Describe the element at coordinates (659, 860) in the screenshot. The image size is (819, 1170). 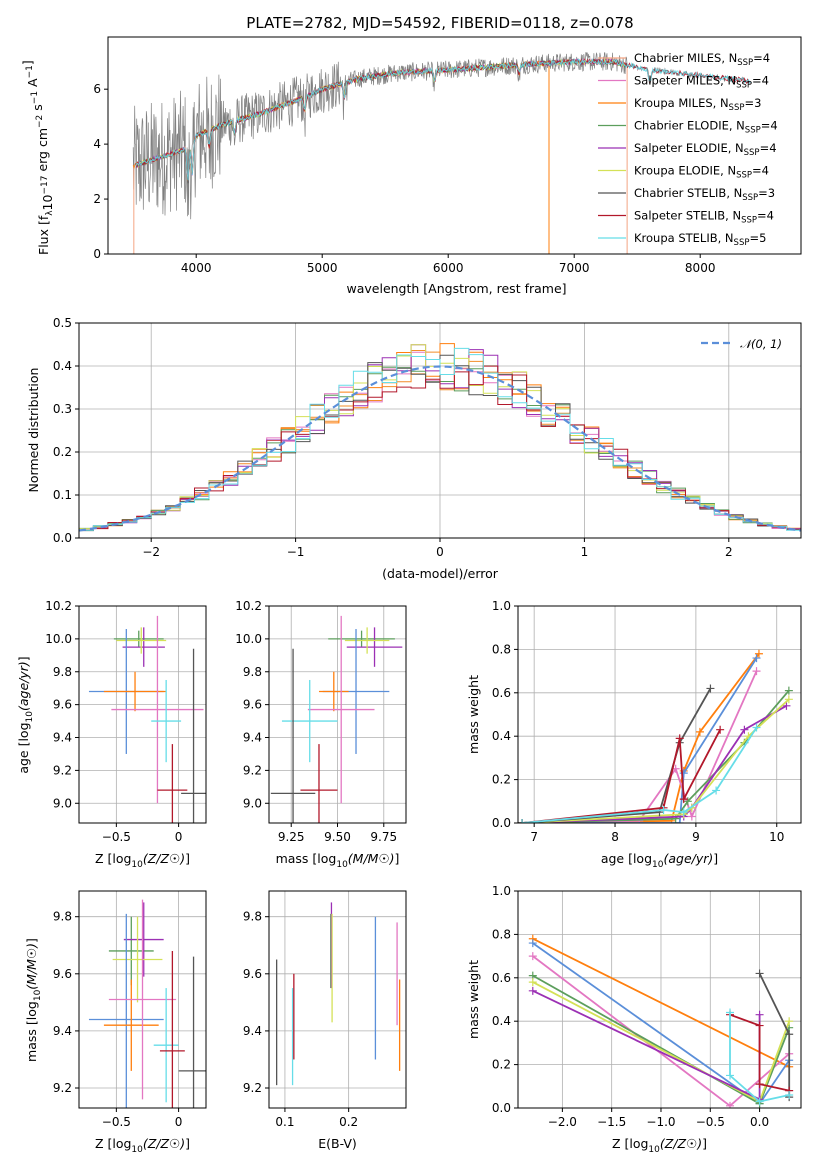
I see `x-axis-label: age [log10(age/yr)]` at that location.